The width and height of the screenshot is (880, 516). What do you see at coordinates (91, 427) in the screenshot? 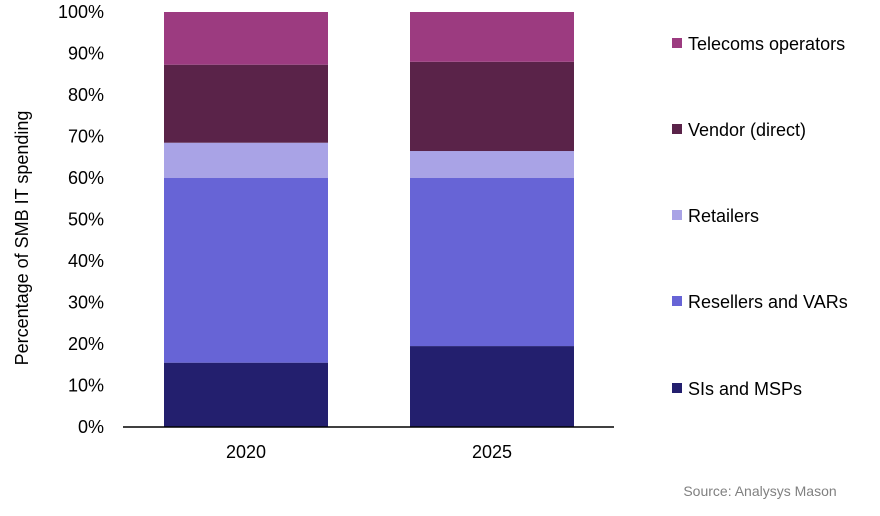
I see `y-tick-label: 0%` at bounding box center [91, 427].